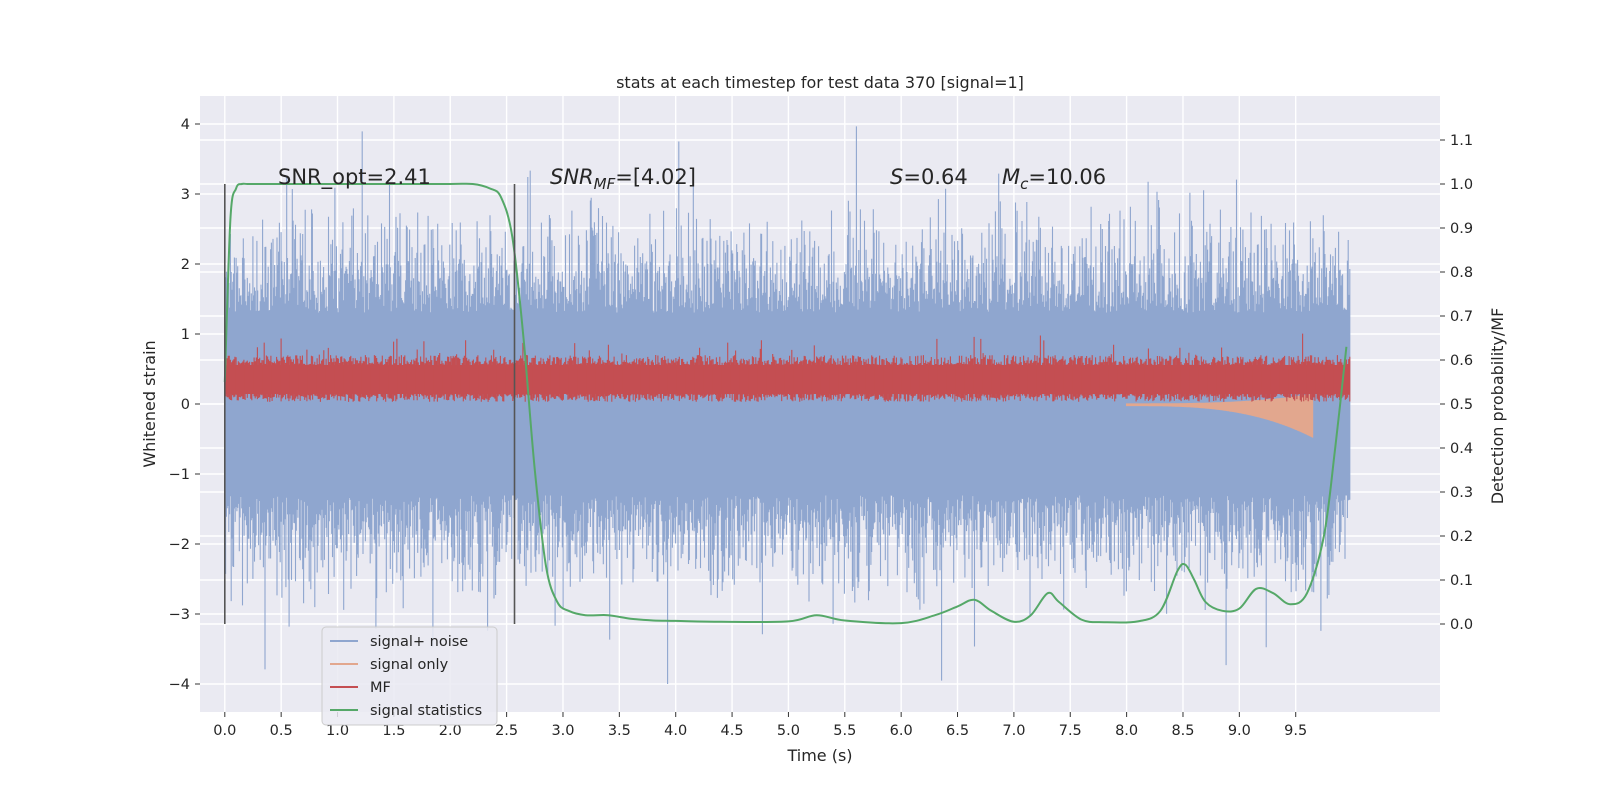 The width and height of the screenshot is (1600, 804). What do you see at coordinates (426, 711) in the screenshot?
I see `legend-label: signal statistics` at bounding box center [426, 711].